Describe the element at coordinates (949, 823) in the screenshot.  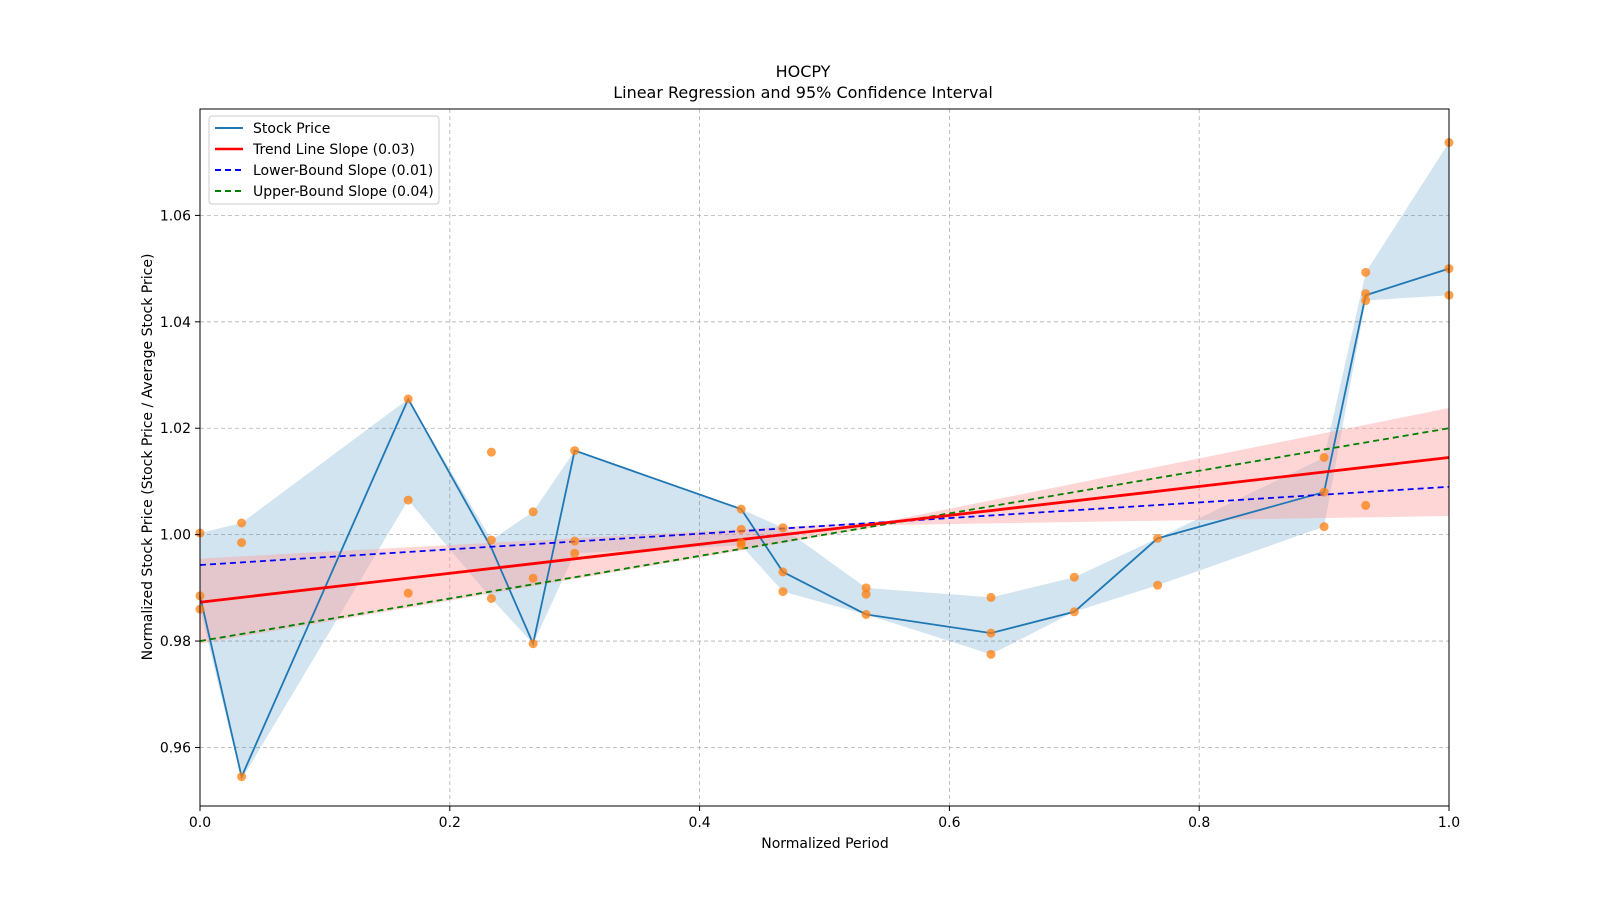
I see `x-tick-label: 0.6` at that location.